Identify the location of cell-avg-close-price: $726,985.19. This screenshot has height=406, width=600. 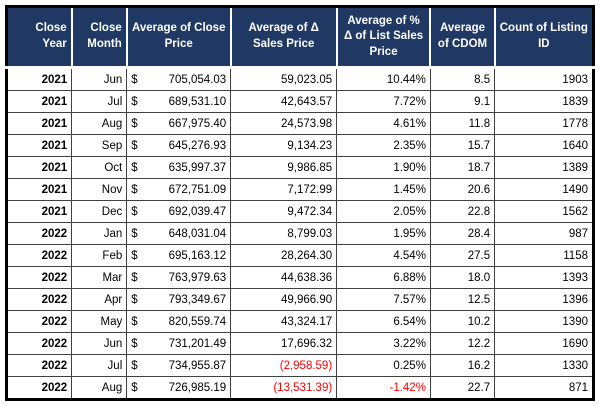
(179, 388).